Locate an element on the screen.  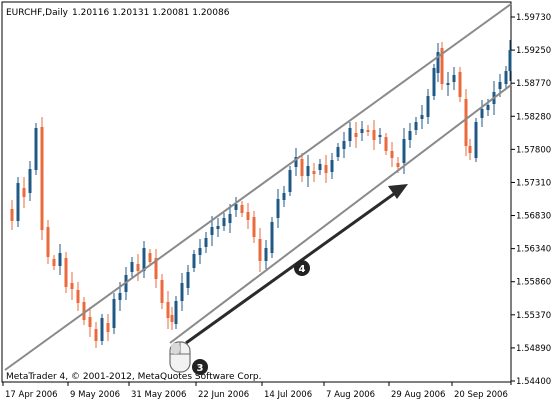
y-tick-label: 1.57800 is located at coordinates (533, 150).